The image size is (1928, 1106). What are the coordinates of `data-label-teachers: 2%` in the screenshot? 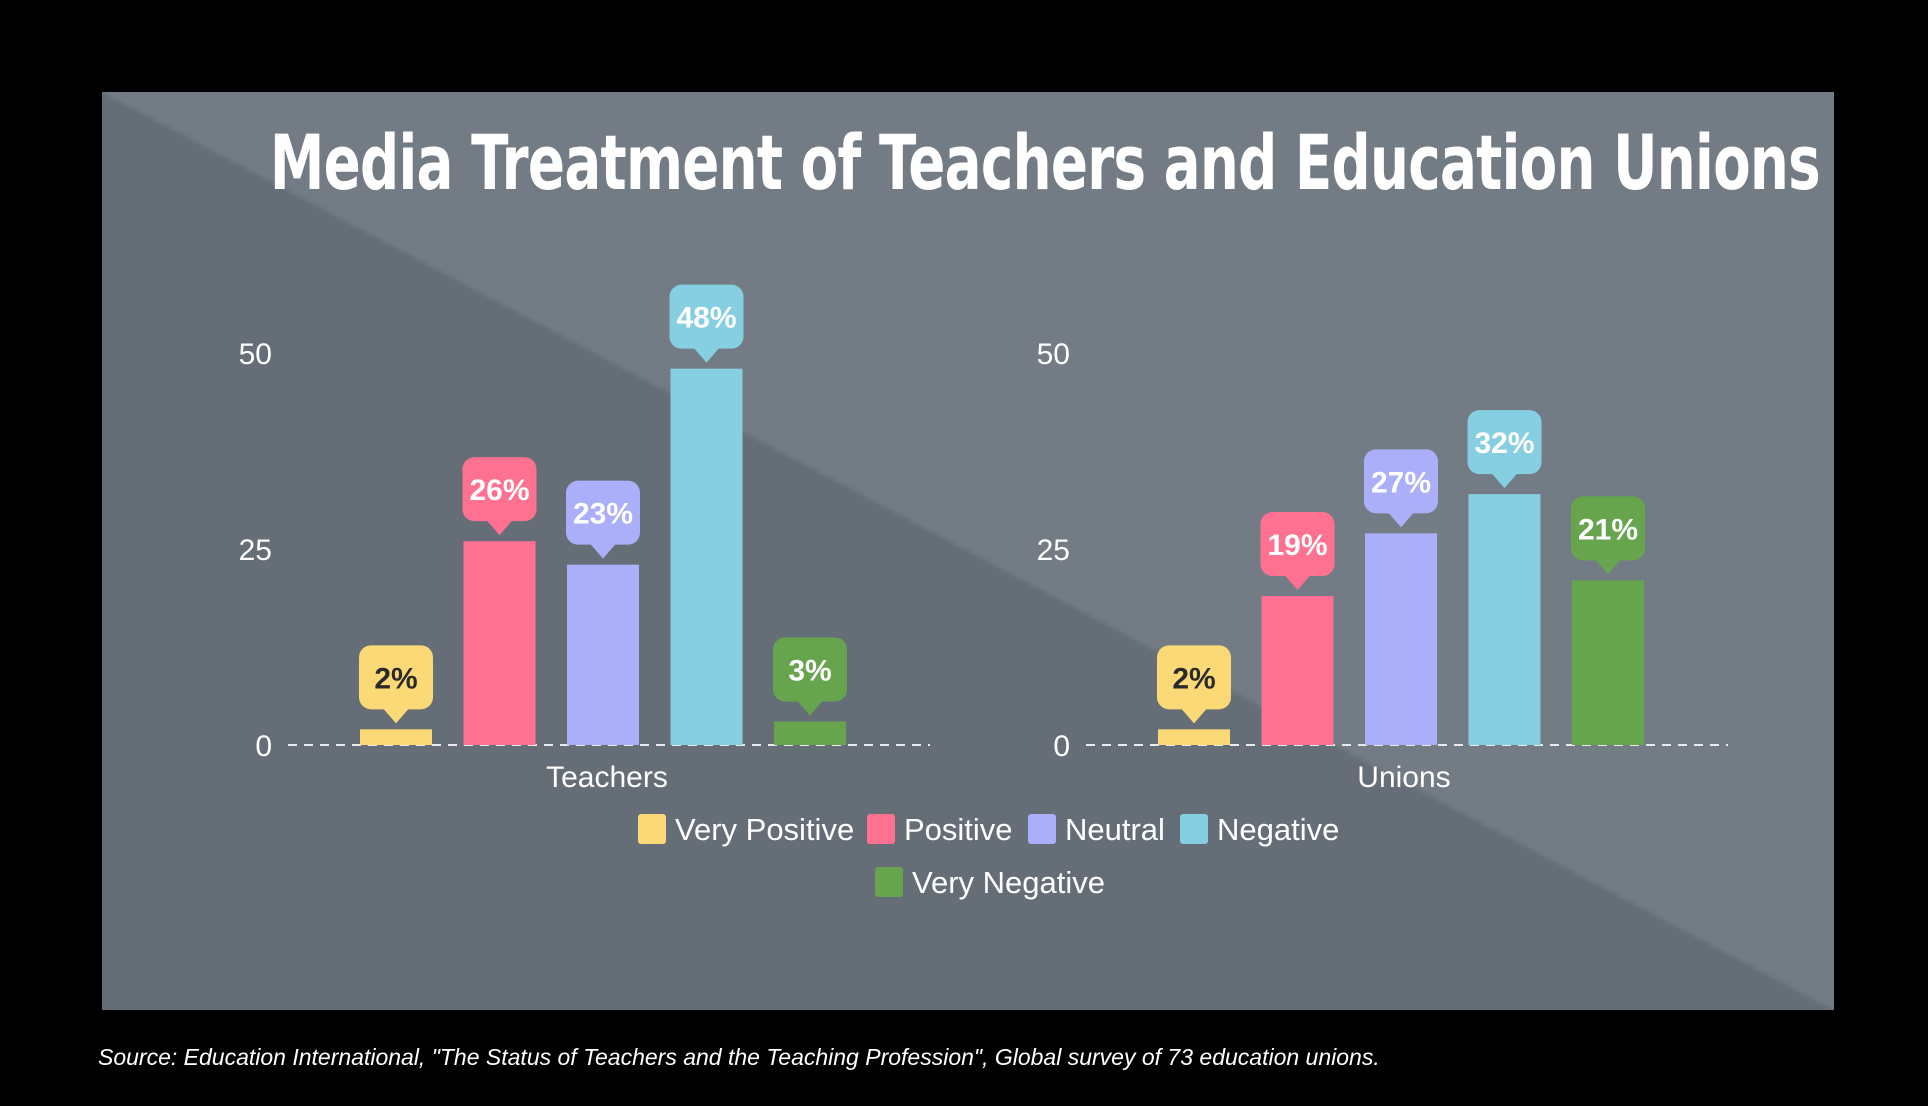 It's located at (395, 678).